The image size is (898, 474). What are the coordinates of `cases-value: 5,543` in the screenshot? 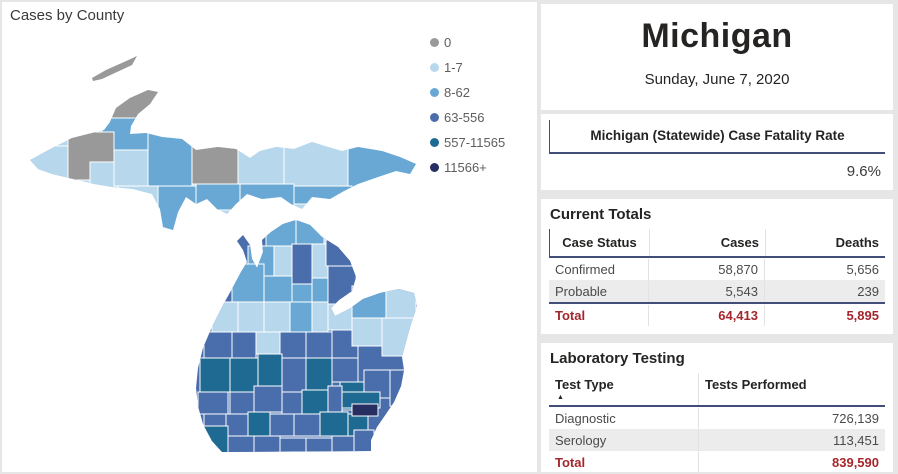 It's located at (707, 291).